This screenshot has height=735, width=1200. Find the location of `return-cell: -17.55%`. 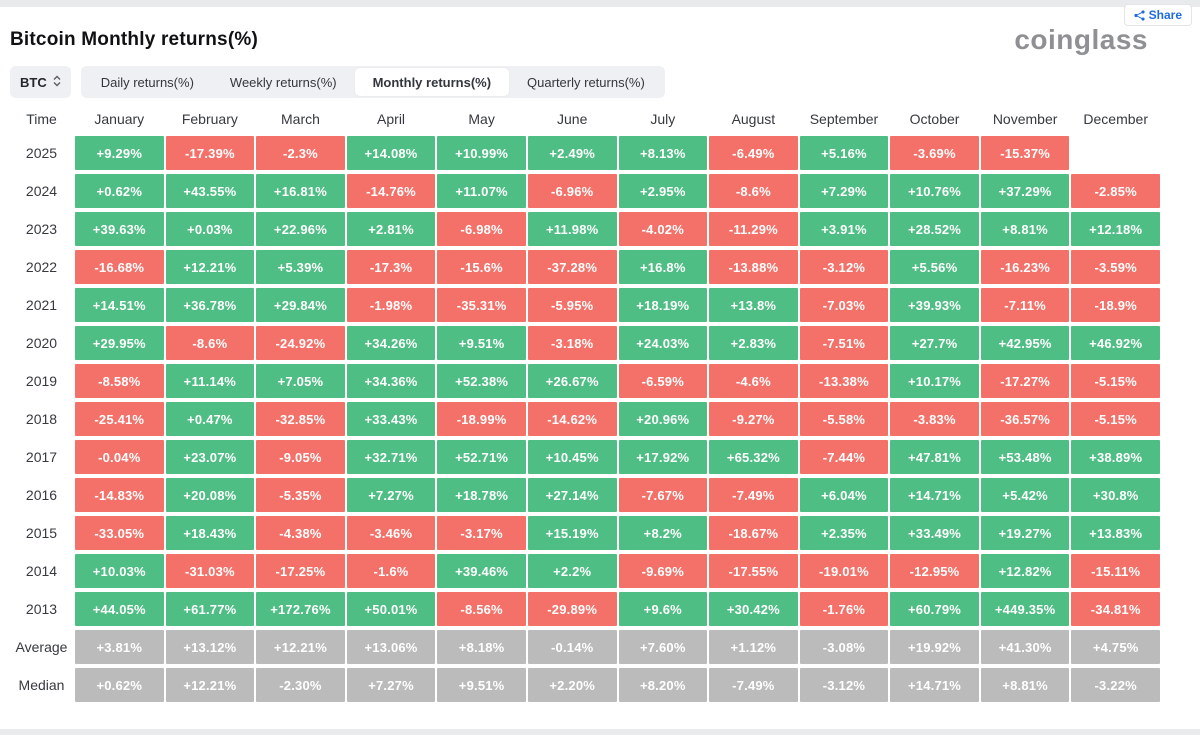

return-cell: -17.55% is located at coordinates (753, 571).